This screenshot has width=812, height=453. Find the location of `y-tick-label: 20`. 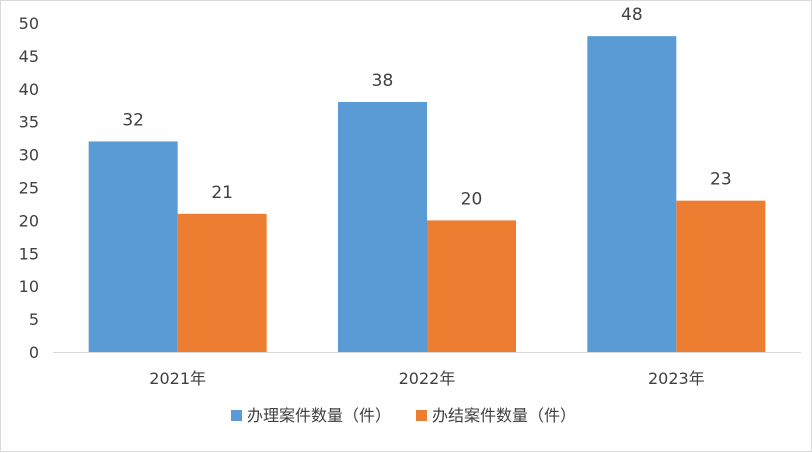

y-tick-label: 20 is located at coordinates (29, 220).